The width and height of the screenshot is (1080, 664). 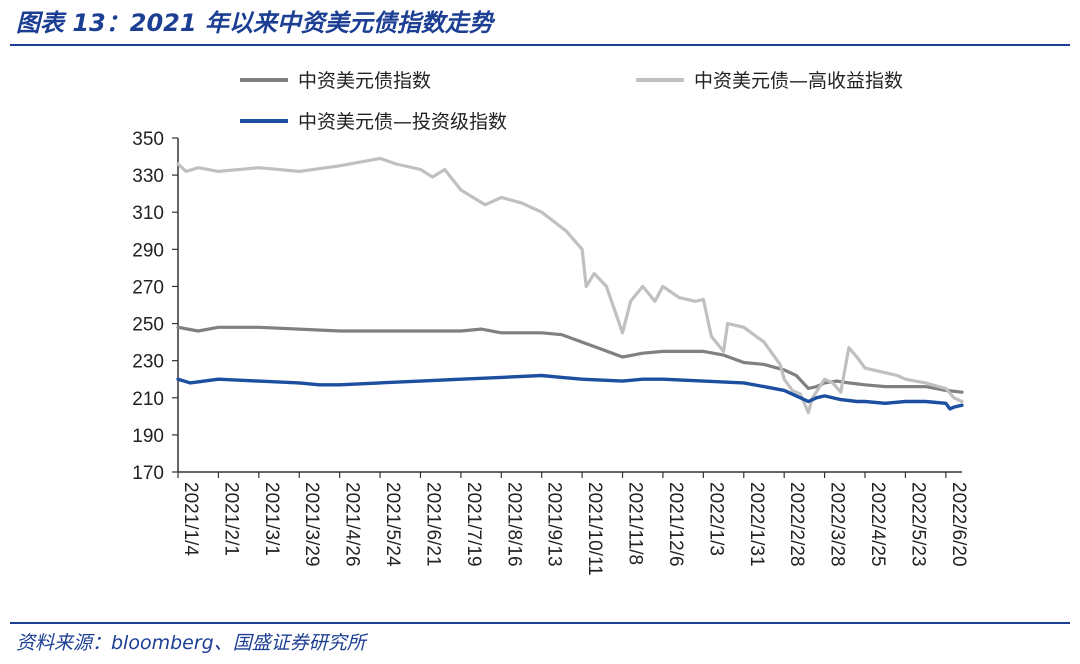 I want to click on source-divider, so click(x=540, y=623).